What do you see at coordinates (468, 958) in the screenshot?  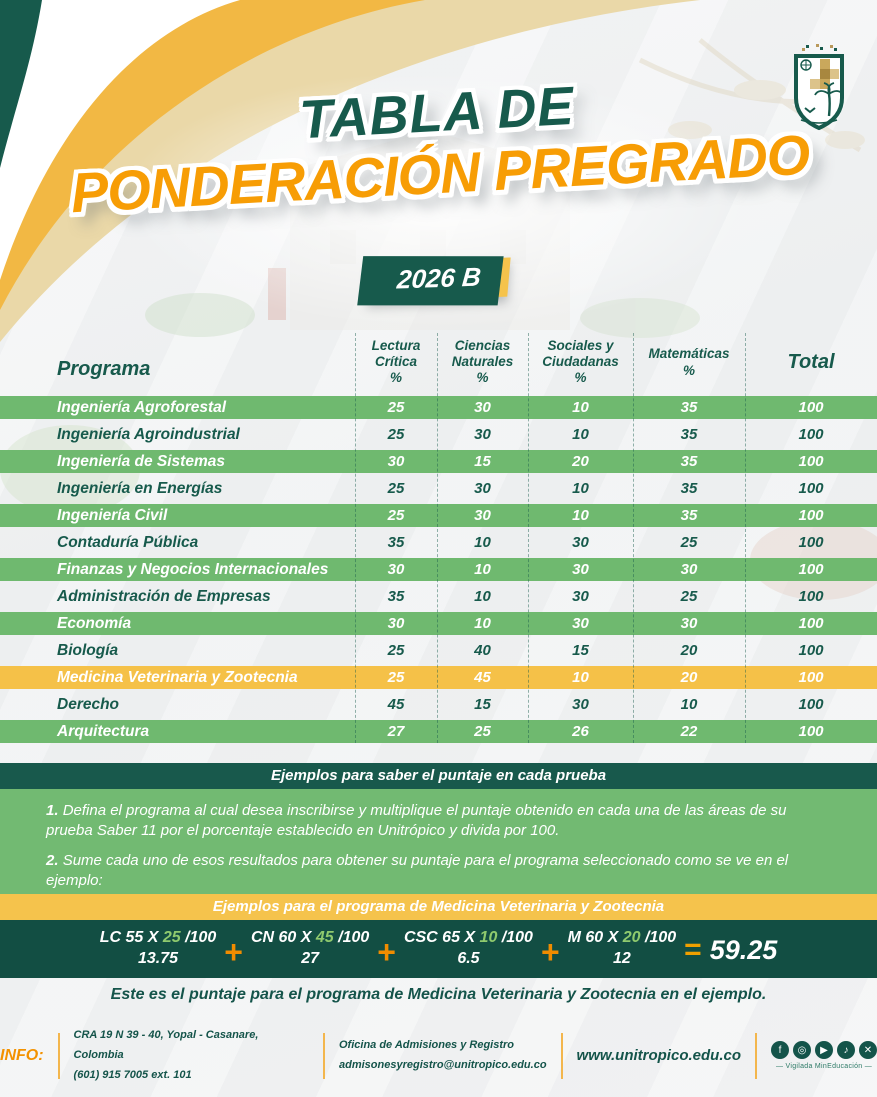 I see `formula-result: 6.5` at bounding box center [468, 958].